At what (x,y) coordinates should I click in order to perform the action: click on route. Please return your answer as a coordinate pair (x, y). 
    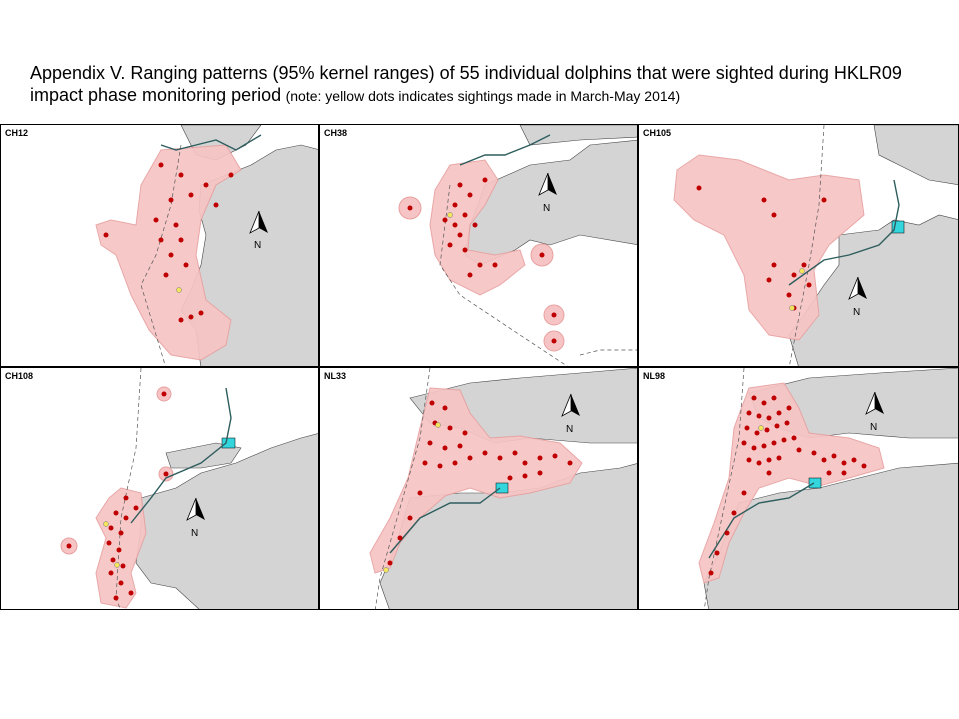
    Looking at the image, I should click on (505, 150).